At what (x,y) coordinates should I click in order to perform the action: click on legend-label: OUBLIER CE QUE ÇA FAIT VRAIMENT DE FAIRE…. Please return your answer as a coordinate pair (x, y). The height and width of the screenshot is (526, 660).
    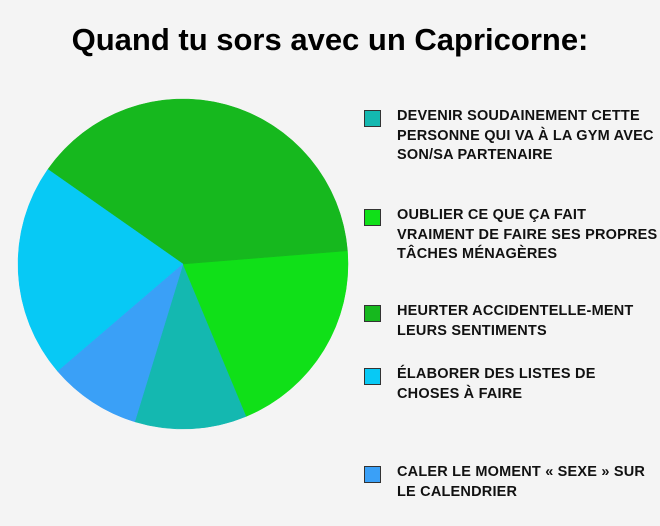
    Looking at the image, I should click on (527, 234).